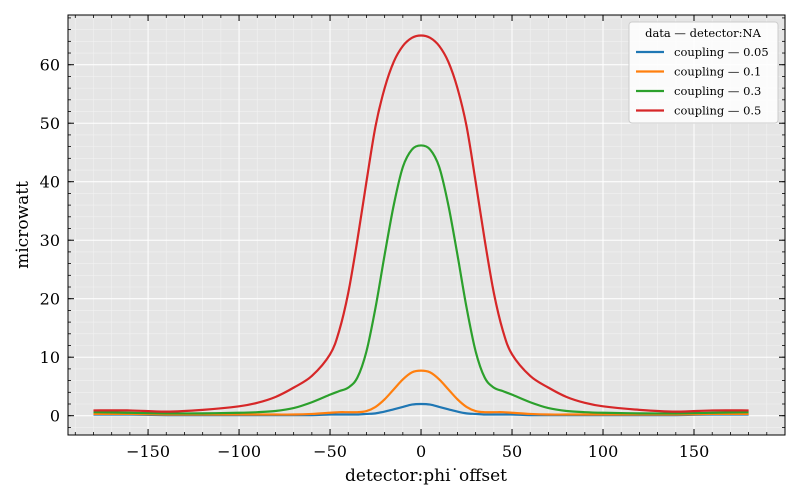  Describe the element at coordinates (703, 33) in the screenshot. I see `legend-title: data — detector:NA` at that location.